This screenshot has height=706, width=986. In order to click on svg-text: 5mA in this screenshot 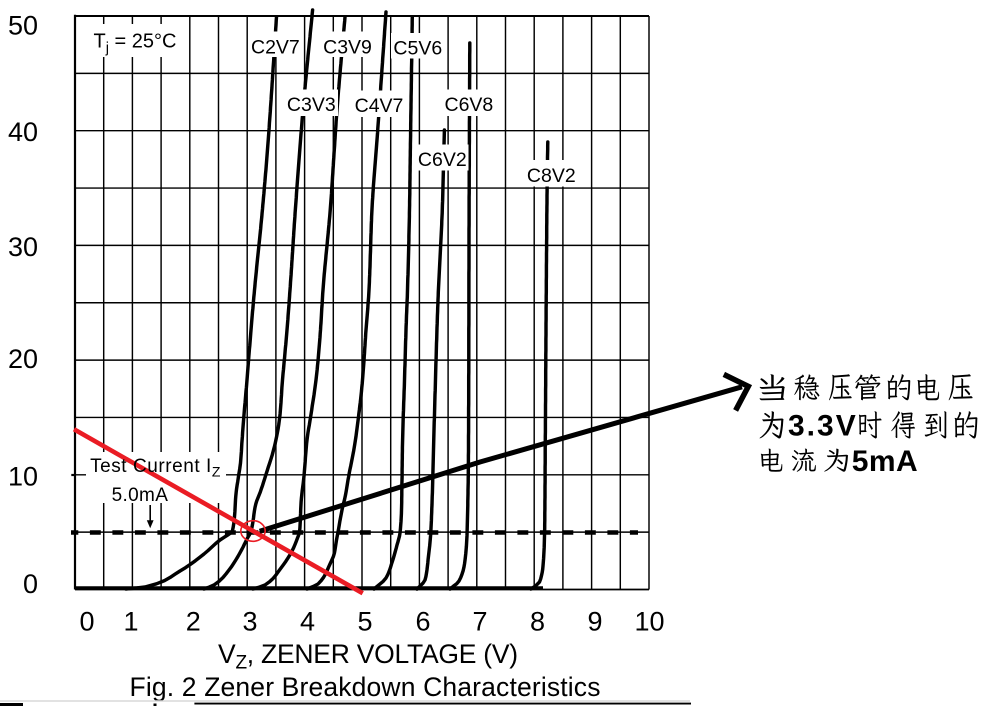, I will do `click(885, 461)`.